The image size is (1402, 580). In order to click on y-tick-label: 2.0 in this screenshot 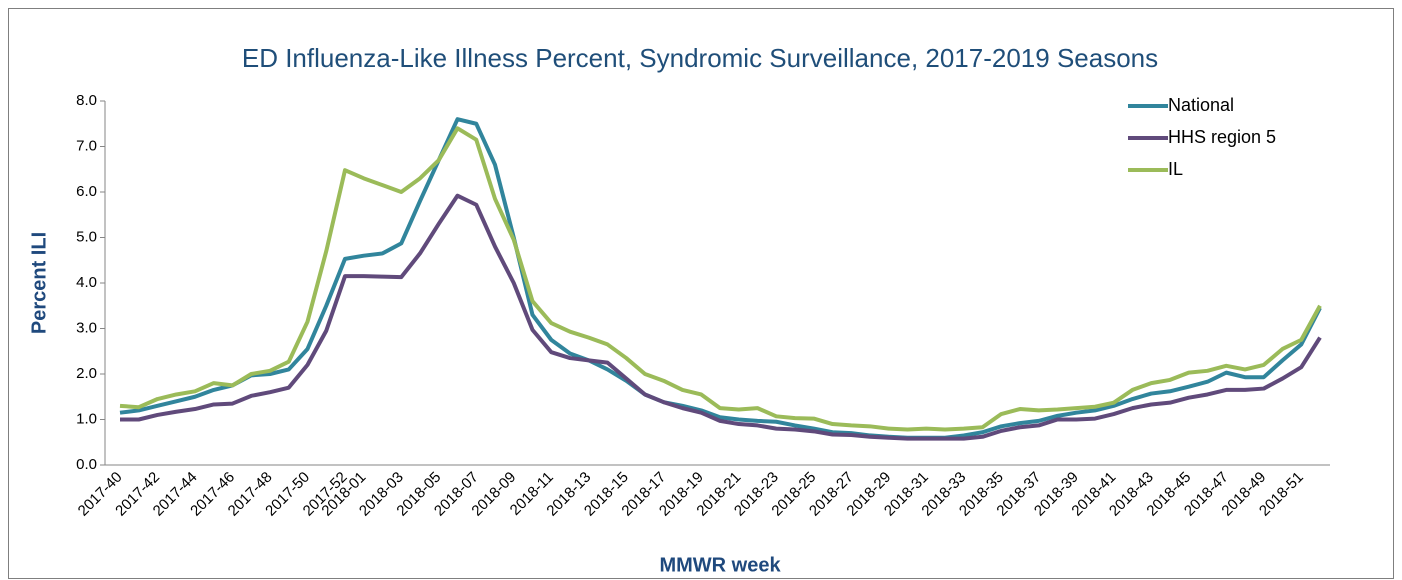, I will do `click(86, 373)`.